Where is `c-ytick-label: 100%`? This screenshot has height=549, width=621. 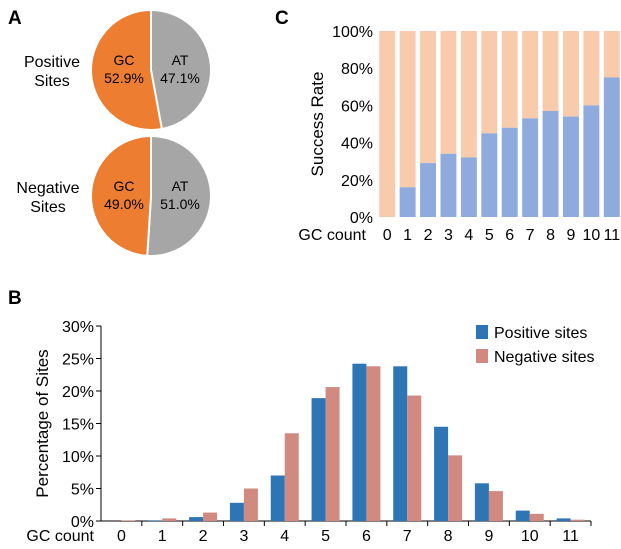 c-ytick-label: 100% is located at coordinates (352, 32).